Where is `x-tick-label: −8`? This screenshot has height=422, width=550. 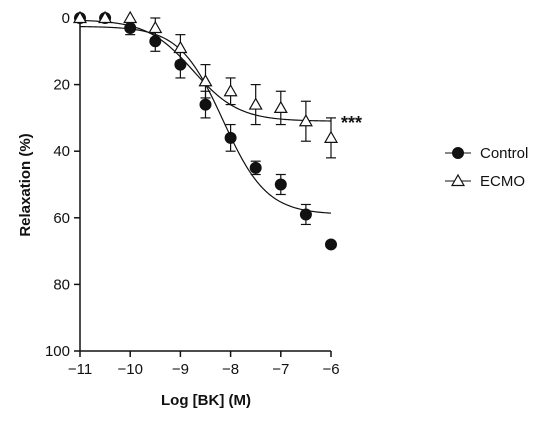 x-tick-label: −8 is located at coordinates (230, 369).